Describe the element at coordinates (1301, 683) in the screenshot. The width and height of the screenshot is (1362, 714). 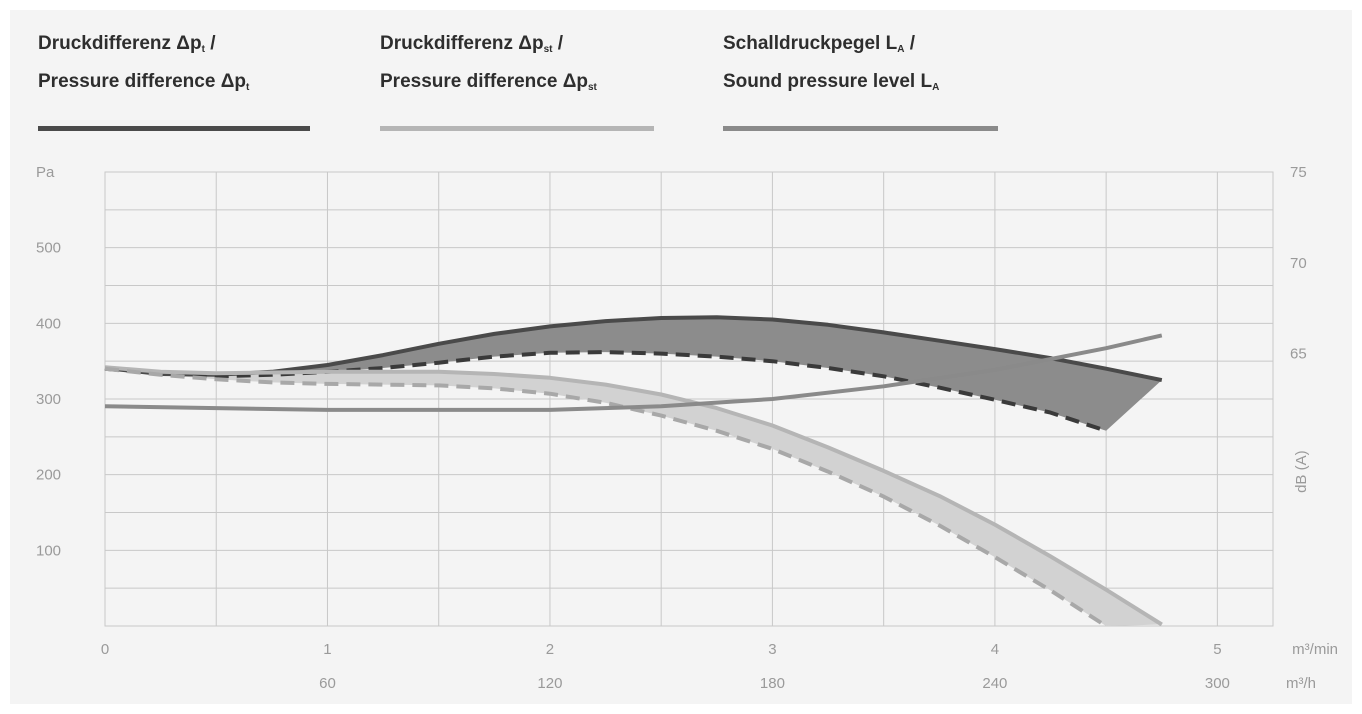
I see `x-unit-h-label: m³/h` at that location.